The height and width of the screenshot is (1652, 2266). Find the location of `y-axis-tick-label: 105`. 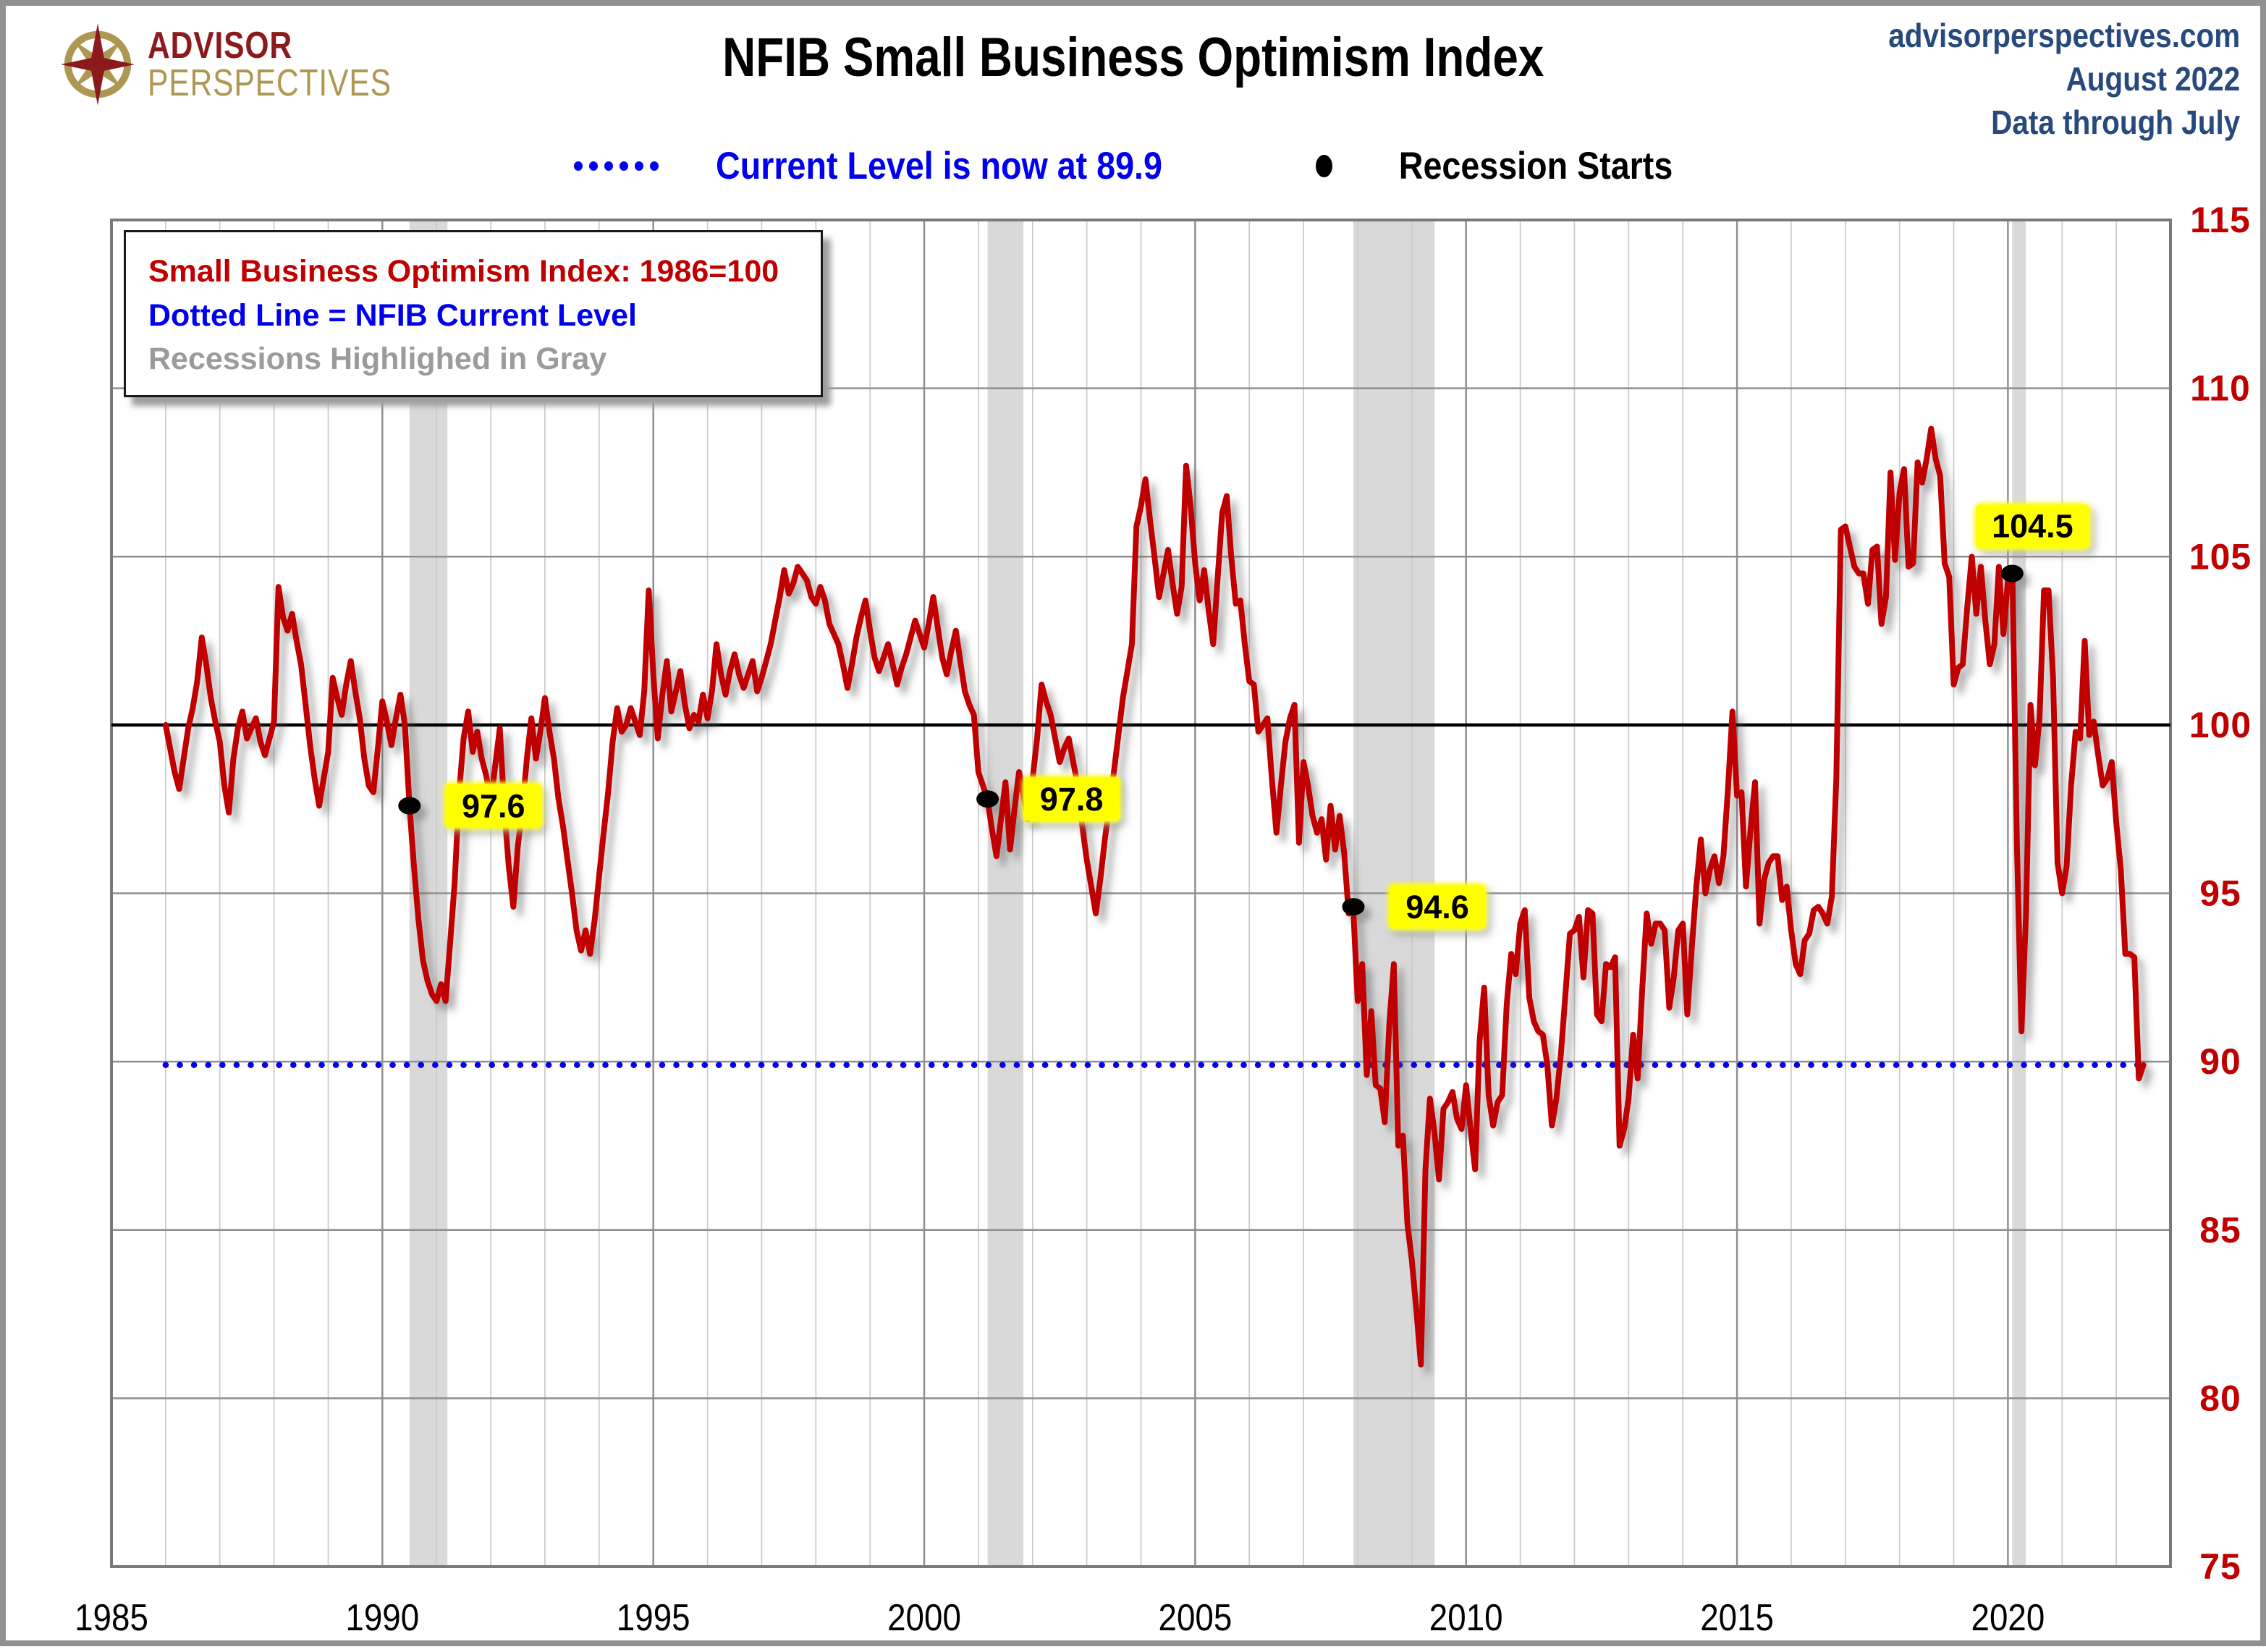

y-axis-tick-label: 105 is located at coordinates (2220, 556).